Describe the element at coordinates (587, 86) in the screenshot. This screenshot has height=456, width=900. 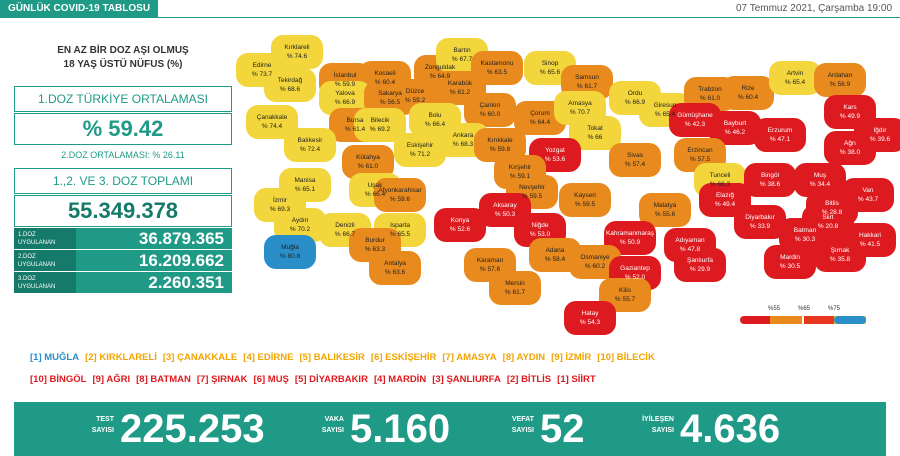
I see `province-rate: % 61.7` at that location.